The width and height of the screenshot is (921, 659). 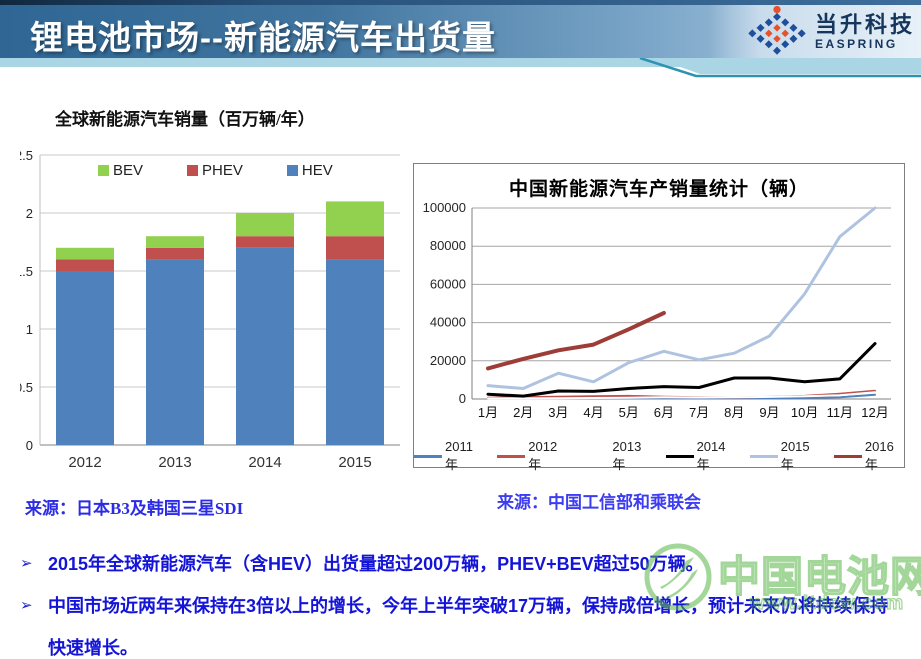 I want to click on y-tick-label: 60000, so click(x=448, y=283).